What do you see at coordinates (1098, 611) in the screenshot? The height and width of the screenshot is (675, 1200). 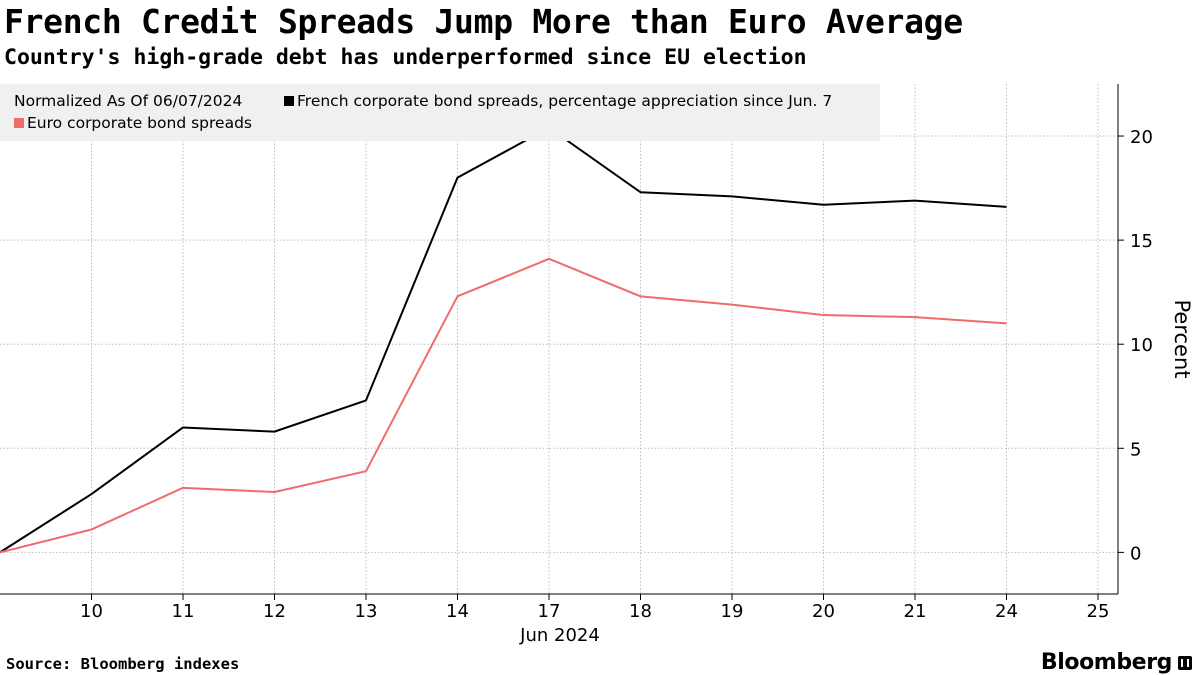 I see `x-tick-label: 25` at bounding box center [1098, 611].